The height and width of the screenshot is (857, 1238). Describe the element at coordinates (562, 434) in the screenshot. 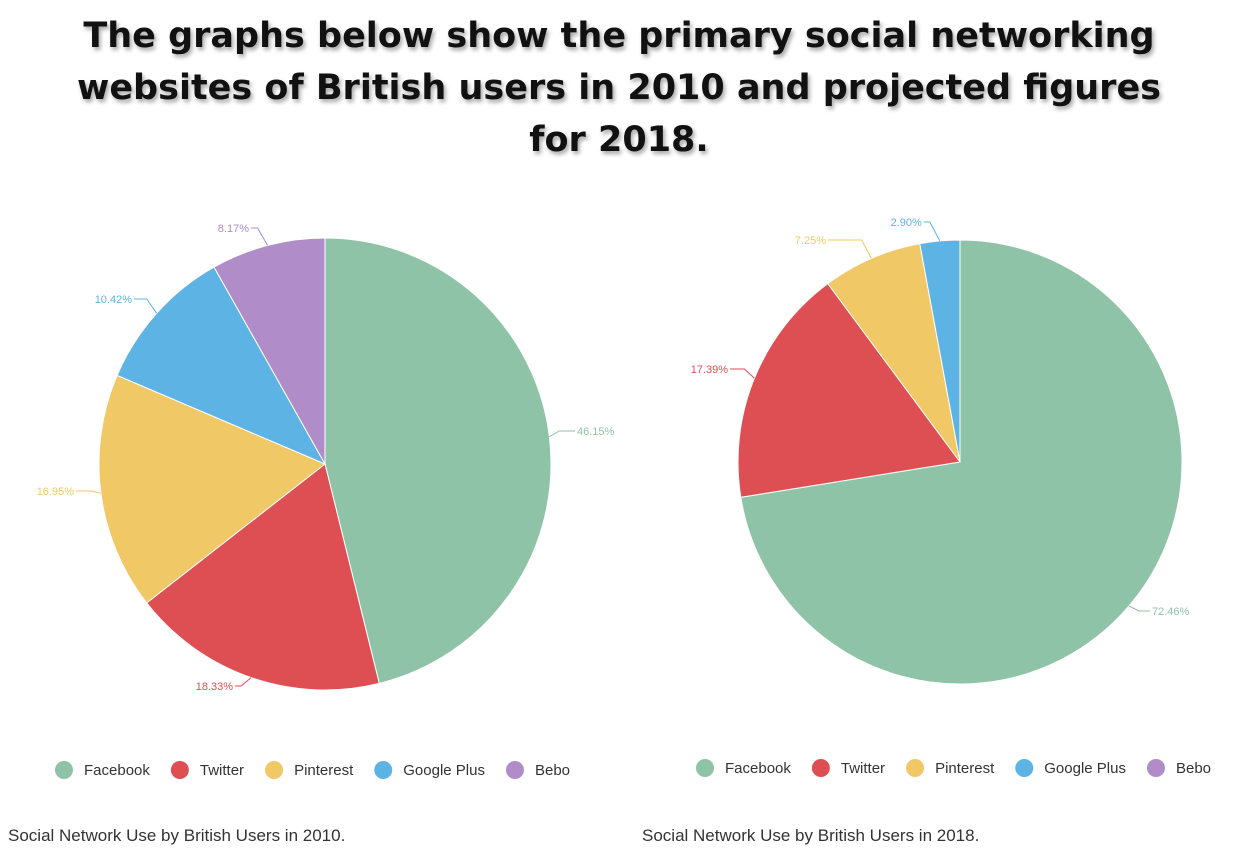

I see `leader-line-facebook-2010` at that location.